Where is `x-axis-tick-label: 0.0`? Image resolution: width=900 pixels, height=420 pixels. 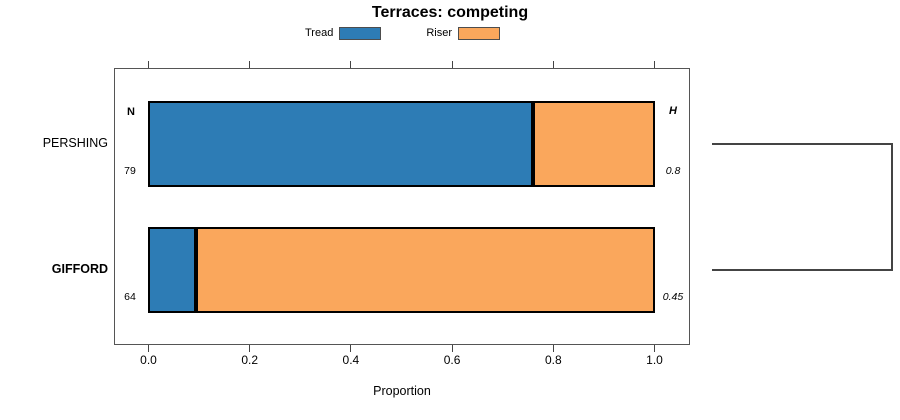
x-axis-tick-label: 0.0 is located at coordinates (148, 360).